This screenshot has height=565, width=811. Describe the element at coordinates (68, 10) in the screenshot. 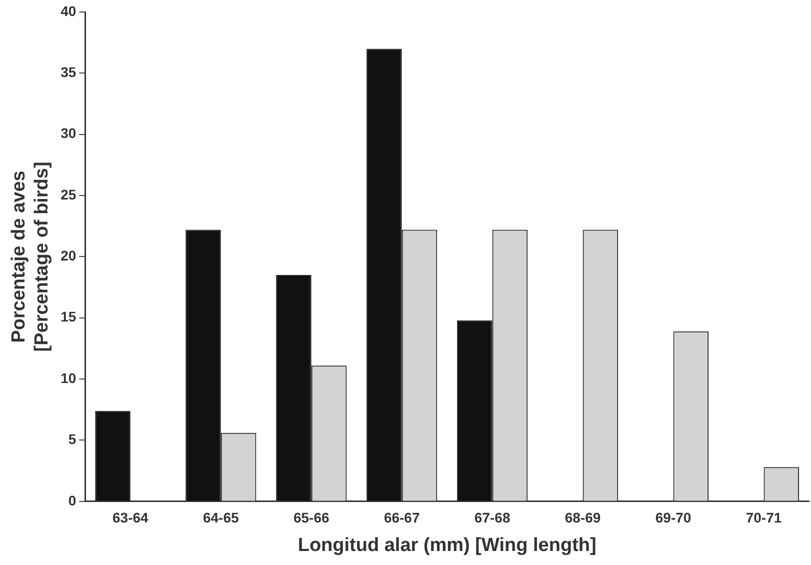

I see `y-tick-label: 40` at that location.